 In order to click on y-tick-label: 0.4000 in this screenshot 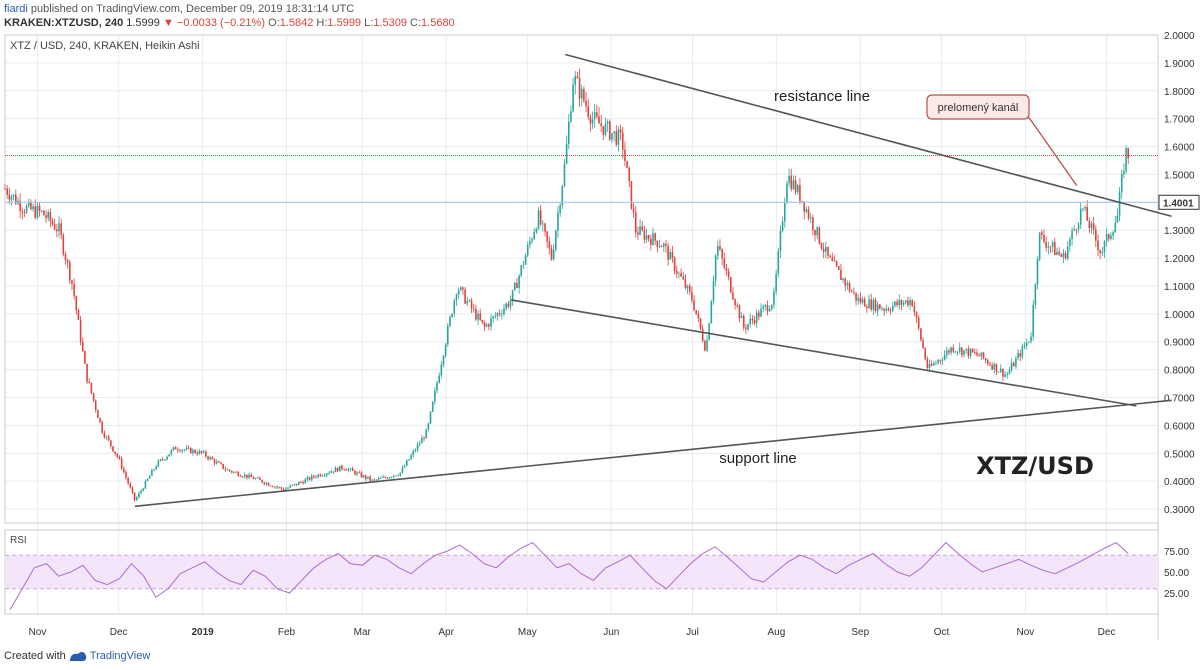, I will do `click(1179, 482)`.